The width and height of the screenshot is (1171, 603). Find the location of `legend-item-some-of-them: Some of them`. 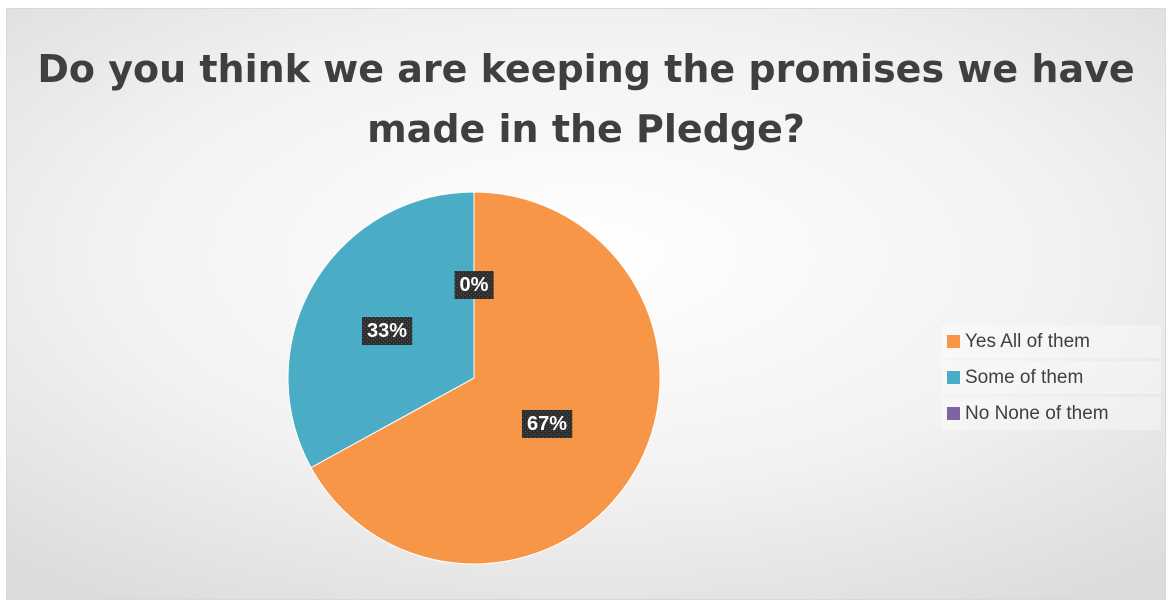

legend-item-some-of-them: Some of them is located at coordinates (1051, 377).